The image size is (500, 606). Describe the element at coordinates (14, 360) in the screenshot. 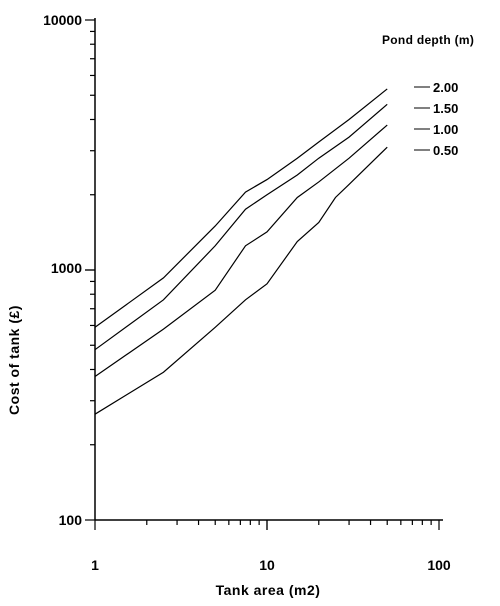

I see `y-axis-label: Cost of tank (£)` at that location.